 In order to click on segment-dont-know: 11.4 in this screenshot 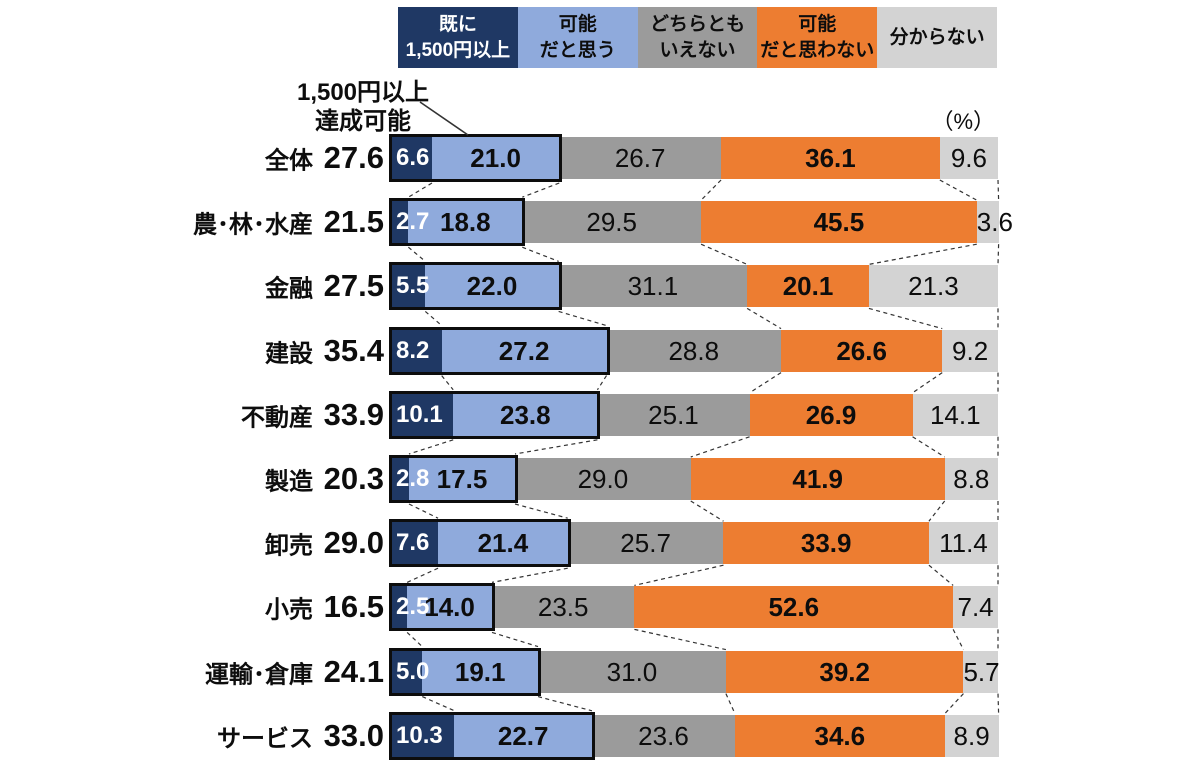, I will do `click(963, 543)`.